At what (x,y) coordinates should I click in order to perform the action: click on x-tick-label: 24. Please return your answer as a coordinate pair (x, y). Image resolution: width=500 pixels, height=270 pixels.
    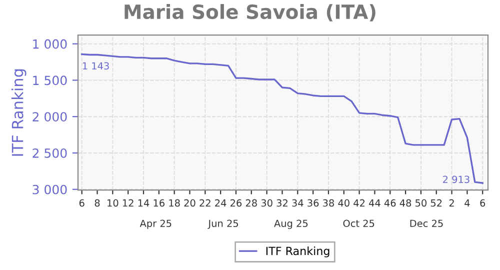
    Looking at the image, I should click on (220, 202).